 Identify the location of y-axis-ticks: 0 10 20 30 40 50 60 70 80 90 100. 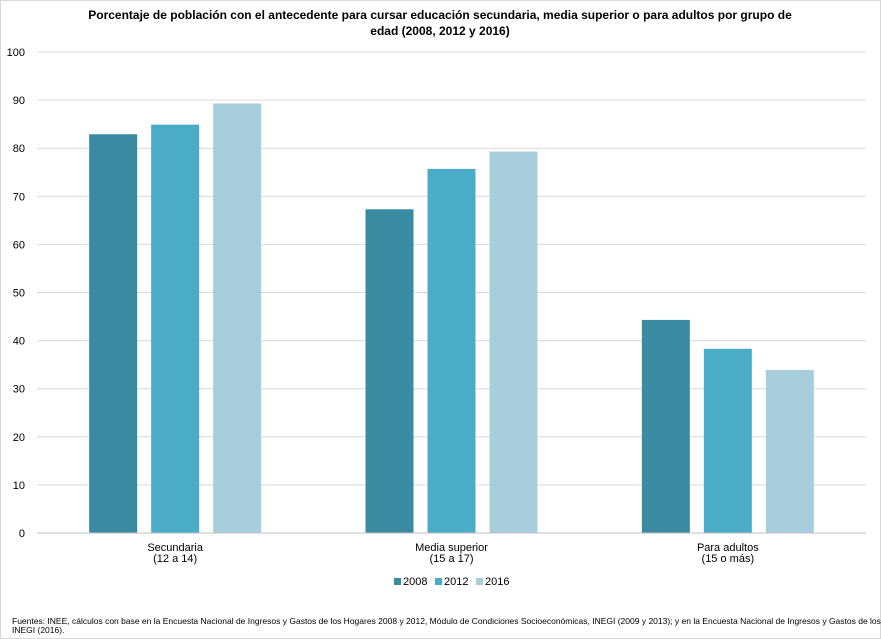
(16, 293).